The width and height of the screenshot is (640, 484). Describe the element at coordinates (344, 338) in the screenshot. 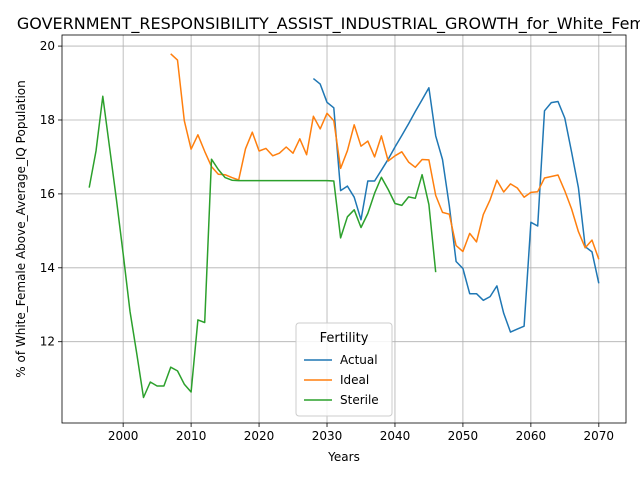

I see `legend-title: Fertility` at that location.